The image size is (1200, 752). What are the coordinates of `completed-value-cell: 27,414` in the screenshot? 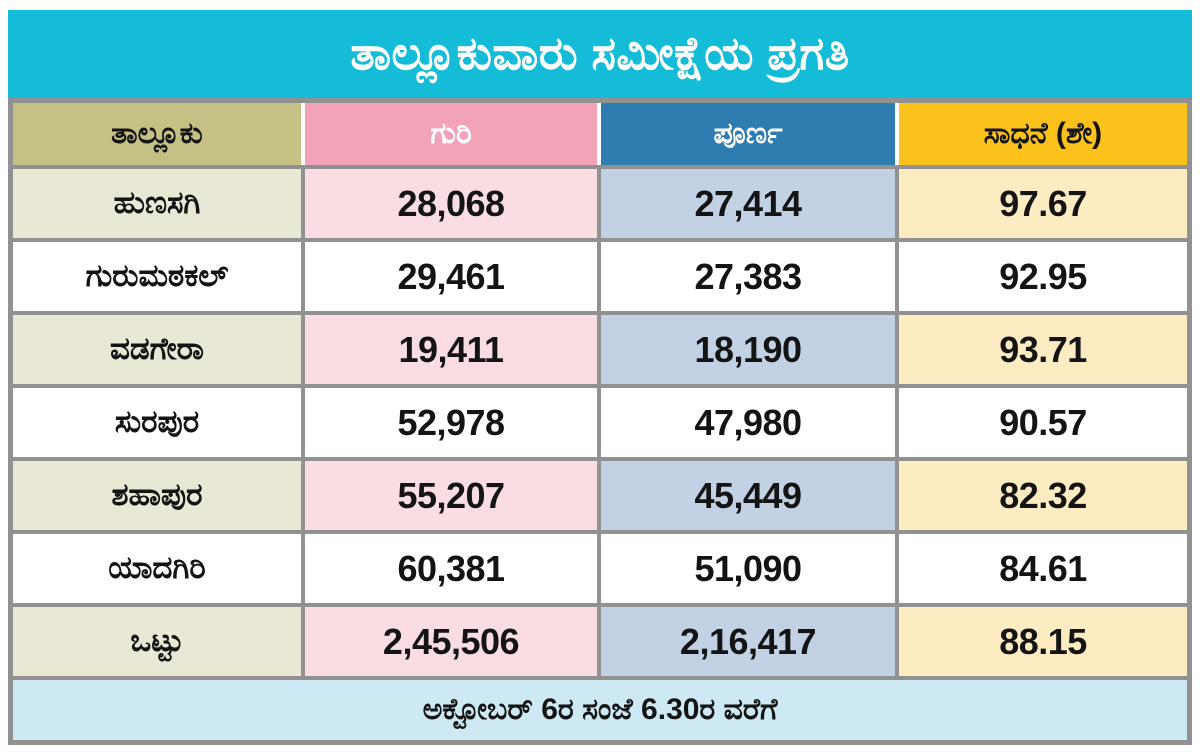 It's located at (748, 203).